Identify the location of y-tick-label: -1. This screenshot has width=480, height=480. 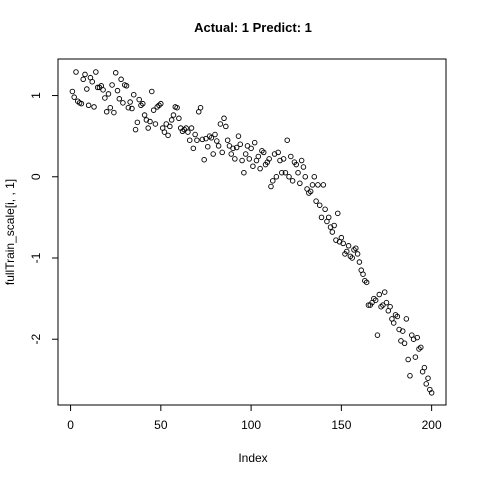
(36, 257).